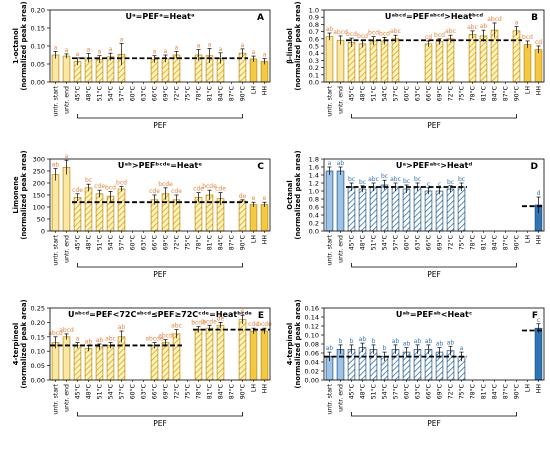 Image resolution: width=550 pixels, height=455 pixels. I want to click on y-tick-label: 0.00, so click(38, 381).